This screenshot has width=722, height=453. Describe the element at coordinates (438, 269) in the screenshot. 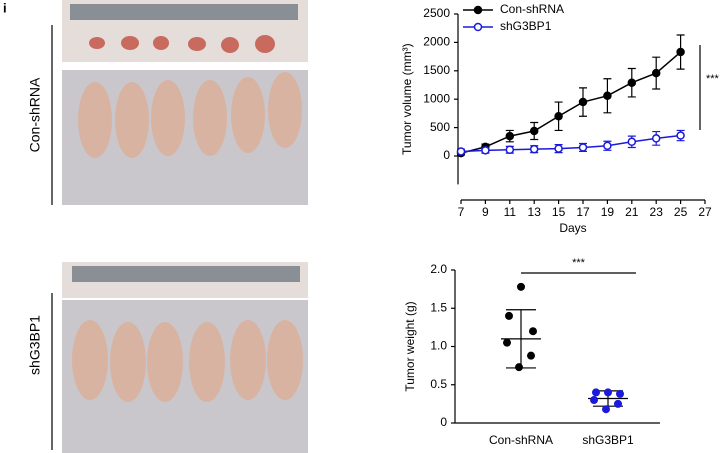

I see `y-tick-label: 2.0` at that location.